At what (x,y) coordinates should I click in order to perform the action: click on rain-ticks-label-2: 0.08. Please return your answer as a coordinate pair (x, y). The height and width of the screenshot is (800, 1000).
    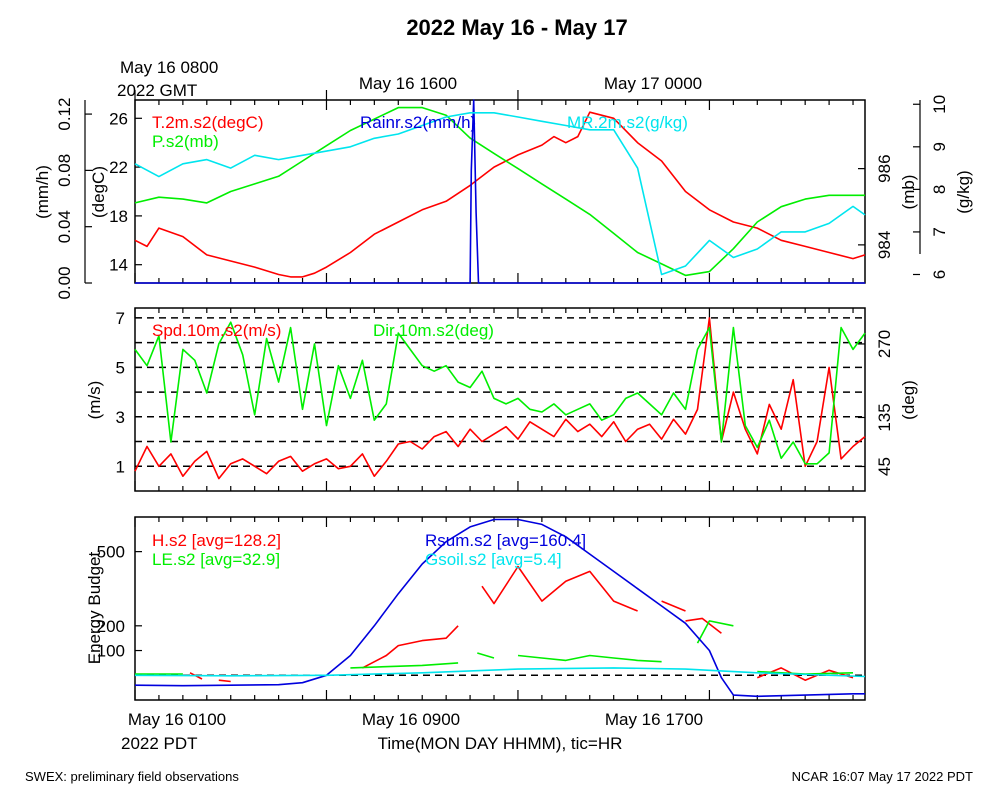
    Looking at the image, I should click on (64, 170).